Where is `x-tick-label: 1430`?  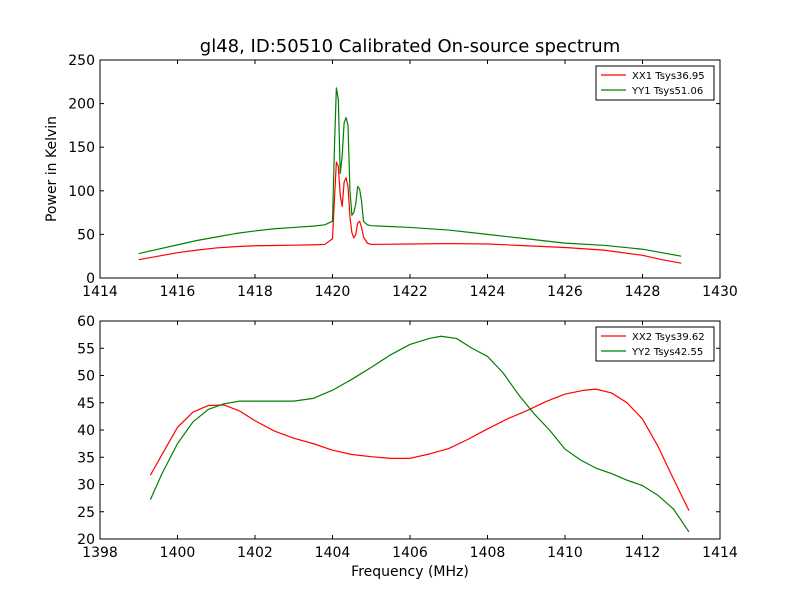
x-tick-label: 1430 is located at coordinates (720, 292).